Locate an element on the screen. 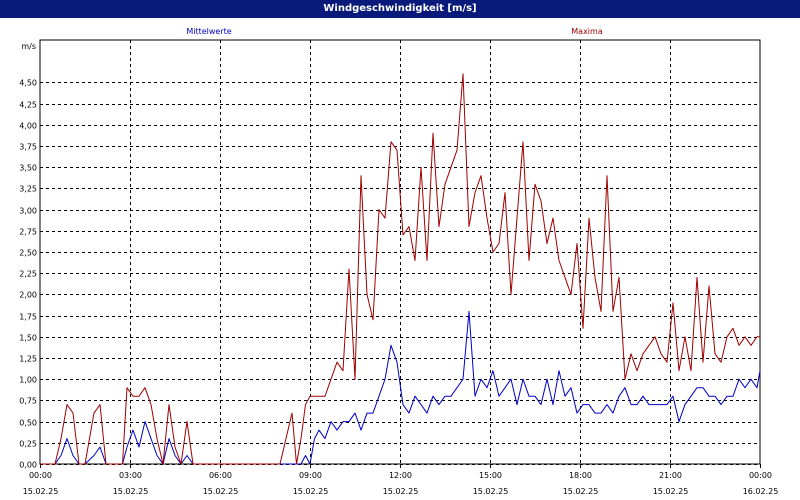 This screenshot has width=800, height=500. legend-maxima: Maxima is located at coordinates (587, 31).